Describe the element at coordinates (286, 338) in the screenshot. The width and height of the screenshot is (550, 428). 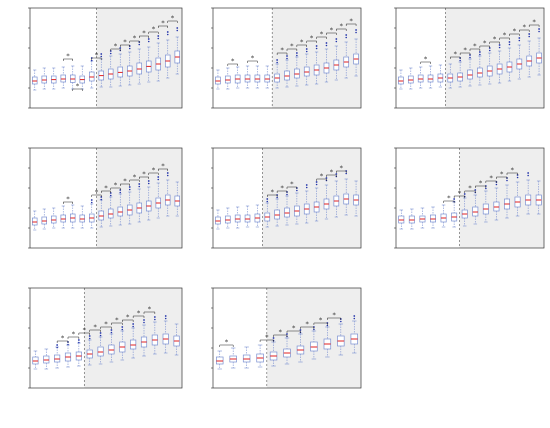
I see `chart-panel-h: * * * * * * *` at that location.